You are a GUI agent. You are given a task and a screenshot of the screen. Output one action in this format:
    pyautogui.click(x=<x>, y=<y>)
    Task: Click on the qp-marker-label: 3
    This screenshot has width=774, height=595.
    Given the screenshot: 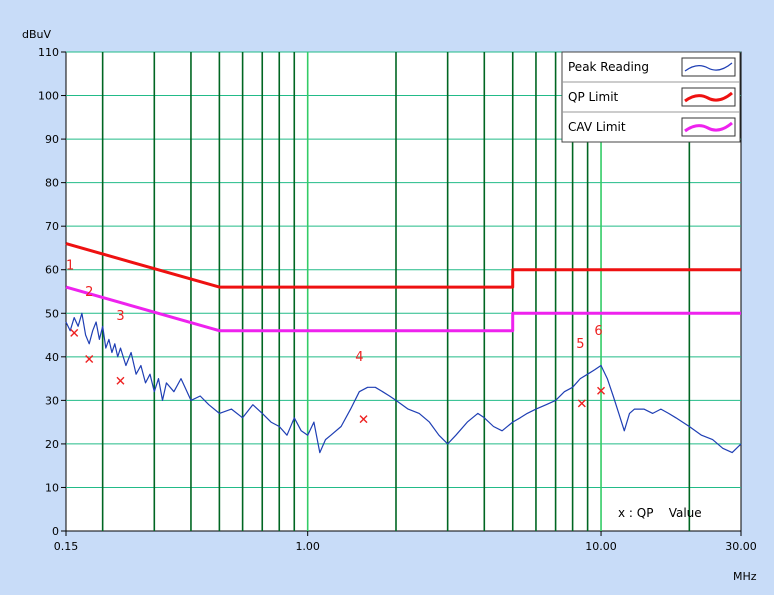 What is the action you would take?
    pyautogui.click(x=120, y=316)
    